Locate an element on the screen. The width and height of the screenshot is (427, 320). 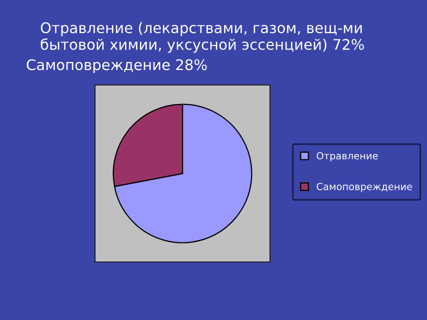
chart-subtitle: Самоповреждение 28% is located at coordinates (116, 66).